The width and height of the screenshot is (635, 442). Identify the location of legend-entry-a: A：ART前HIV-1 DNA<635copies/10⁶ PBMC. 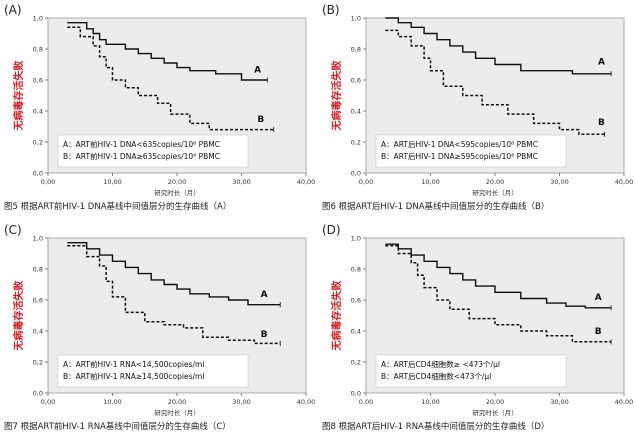
(141, 144).